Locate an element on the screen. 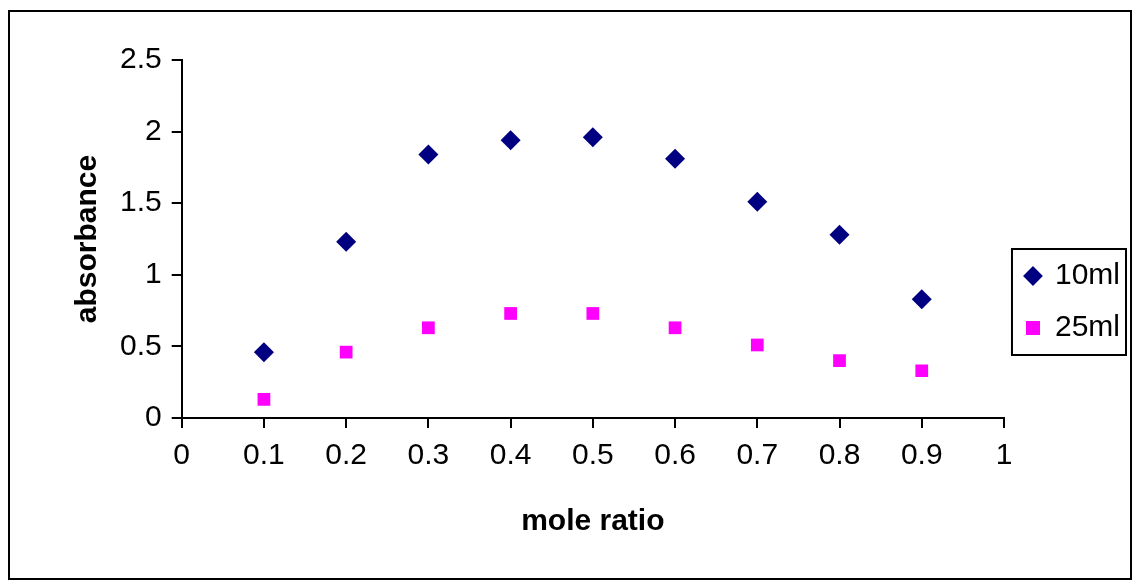 This screenshot has width=1136, height=584. x-tick-label: 0.4 is located at coordinates (510, 454).